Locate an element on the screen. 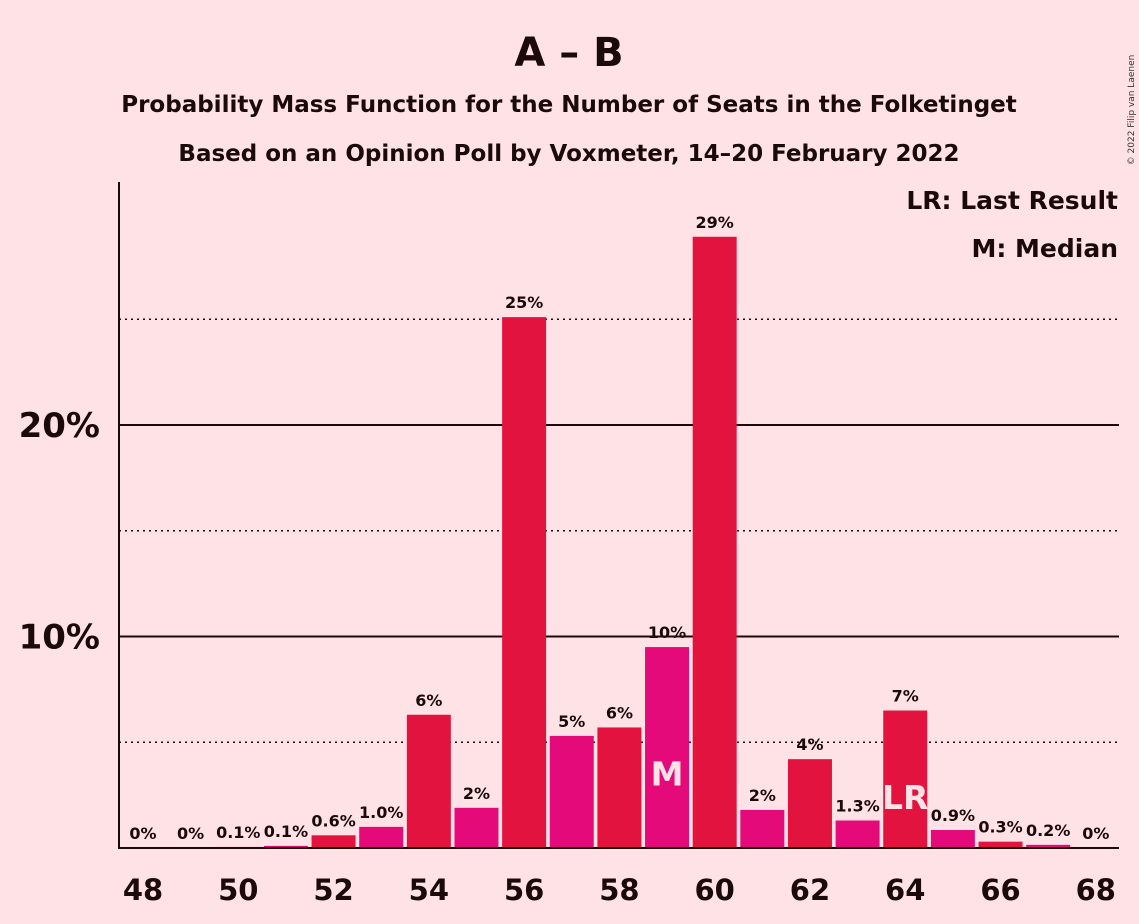 The image size is (1139, 924). data-label-seat-54: 6% is located at coordinates (428, 700).